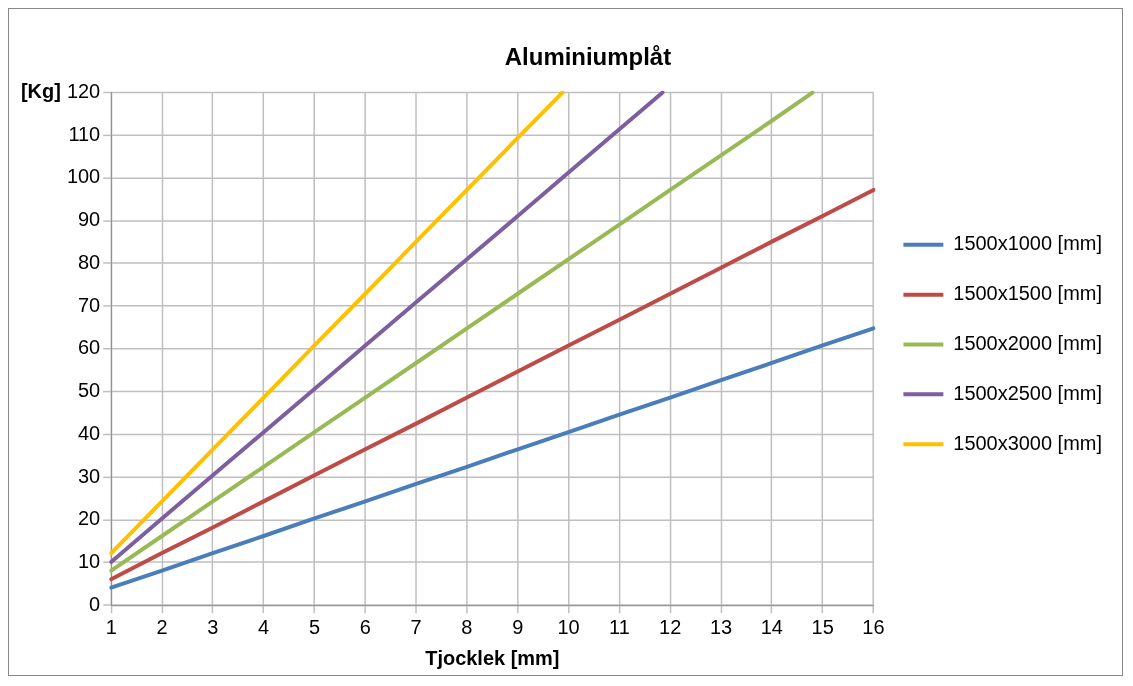 Image resolution: width=1133 pixels, height=686 pixels. What do you see at coordinates (89, 518) in the screenshot?
I see `y-tick-label: 20` at bounding box center [89, 518].